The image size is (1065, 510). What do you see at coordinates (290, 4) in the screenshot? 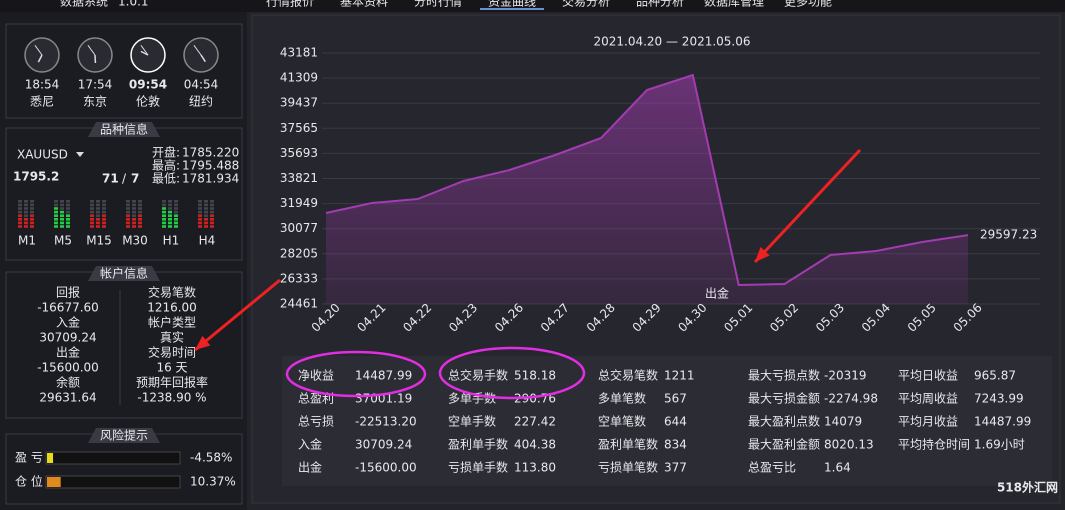
I see `nav-tab: 行情报价` at bounding box center [290, 4].